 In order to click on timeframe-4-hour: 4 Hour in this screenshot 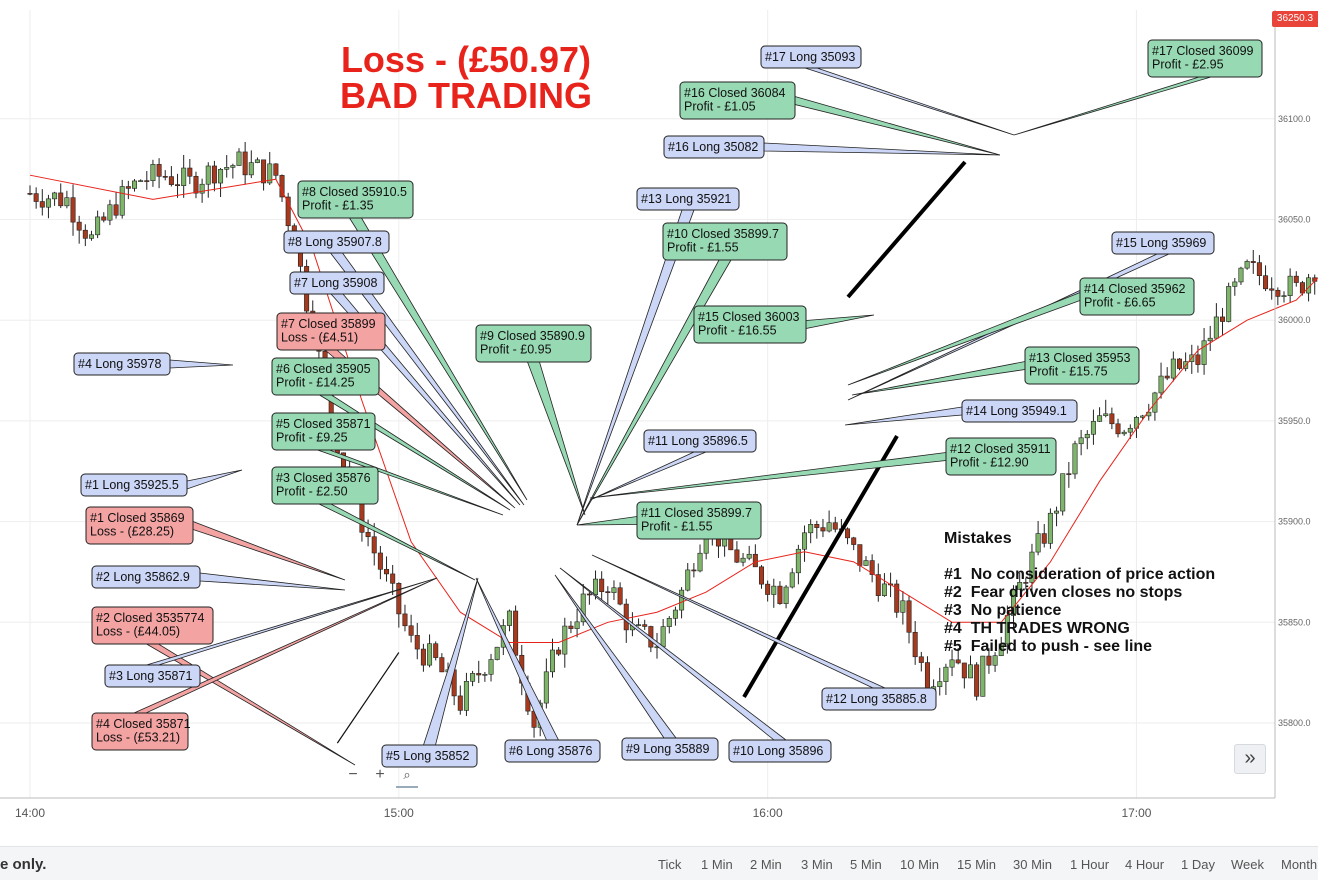, I will do `click(1145, 864)`.